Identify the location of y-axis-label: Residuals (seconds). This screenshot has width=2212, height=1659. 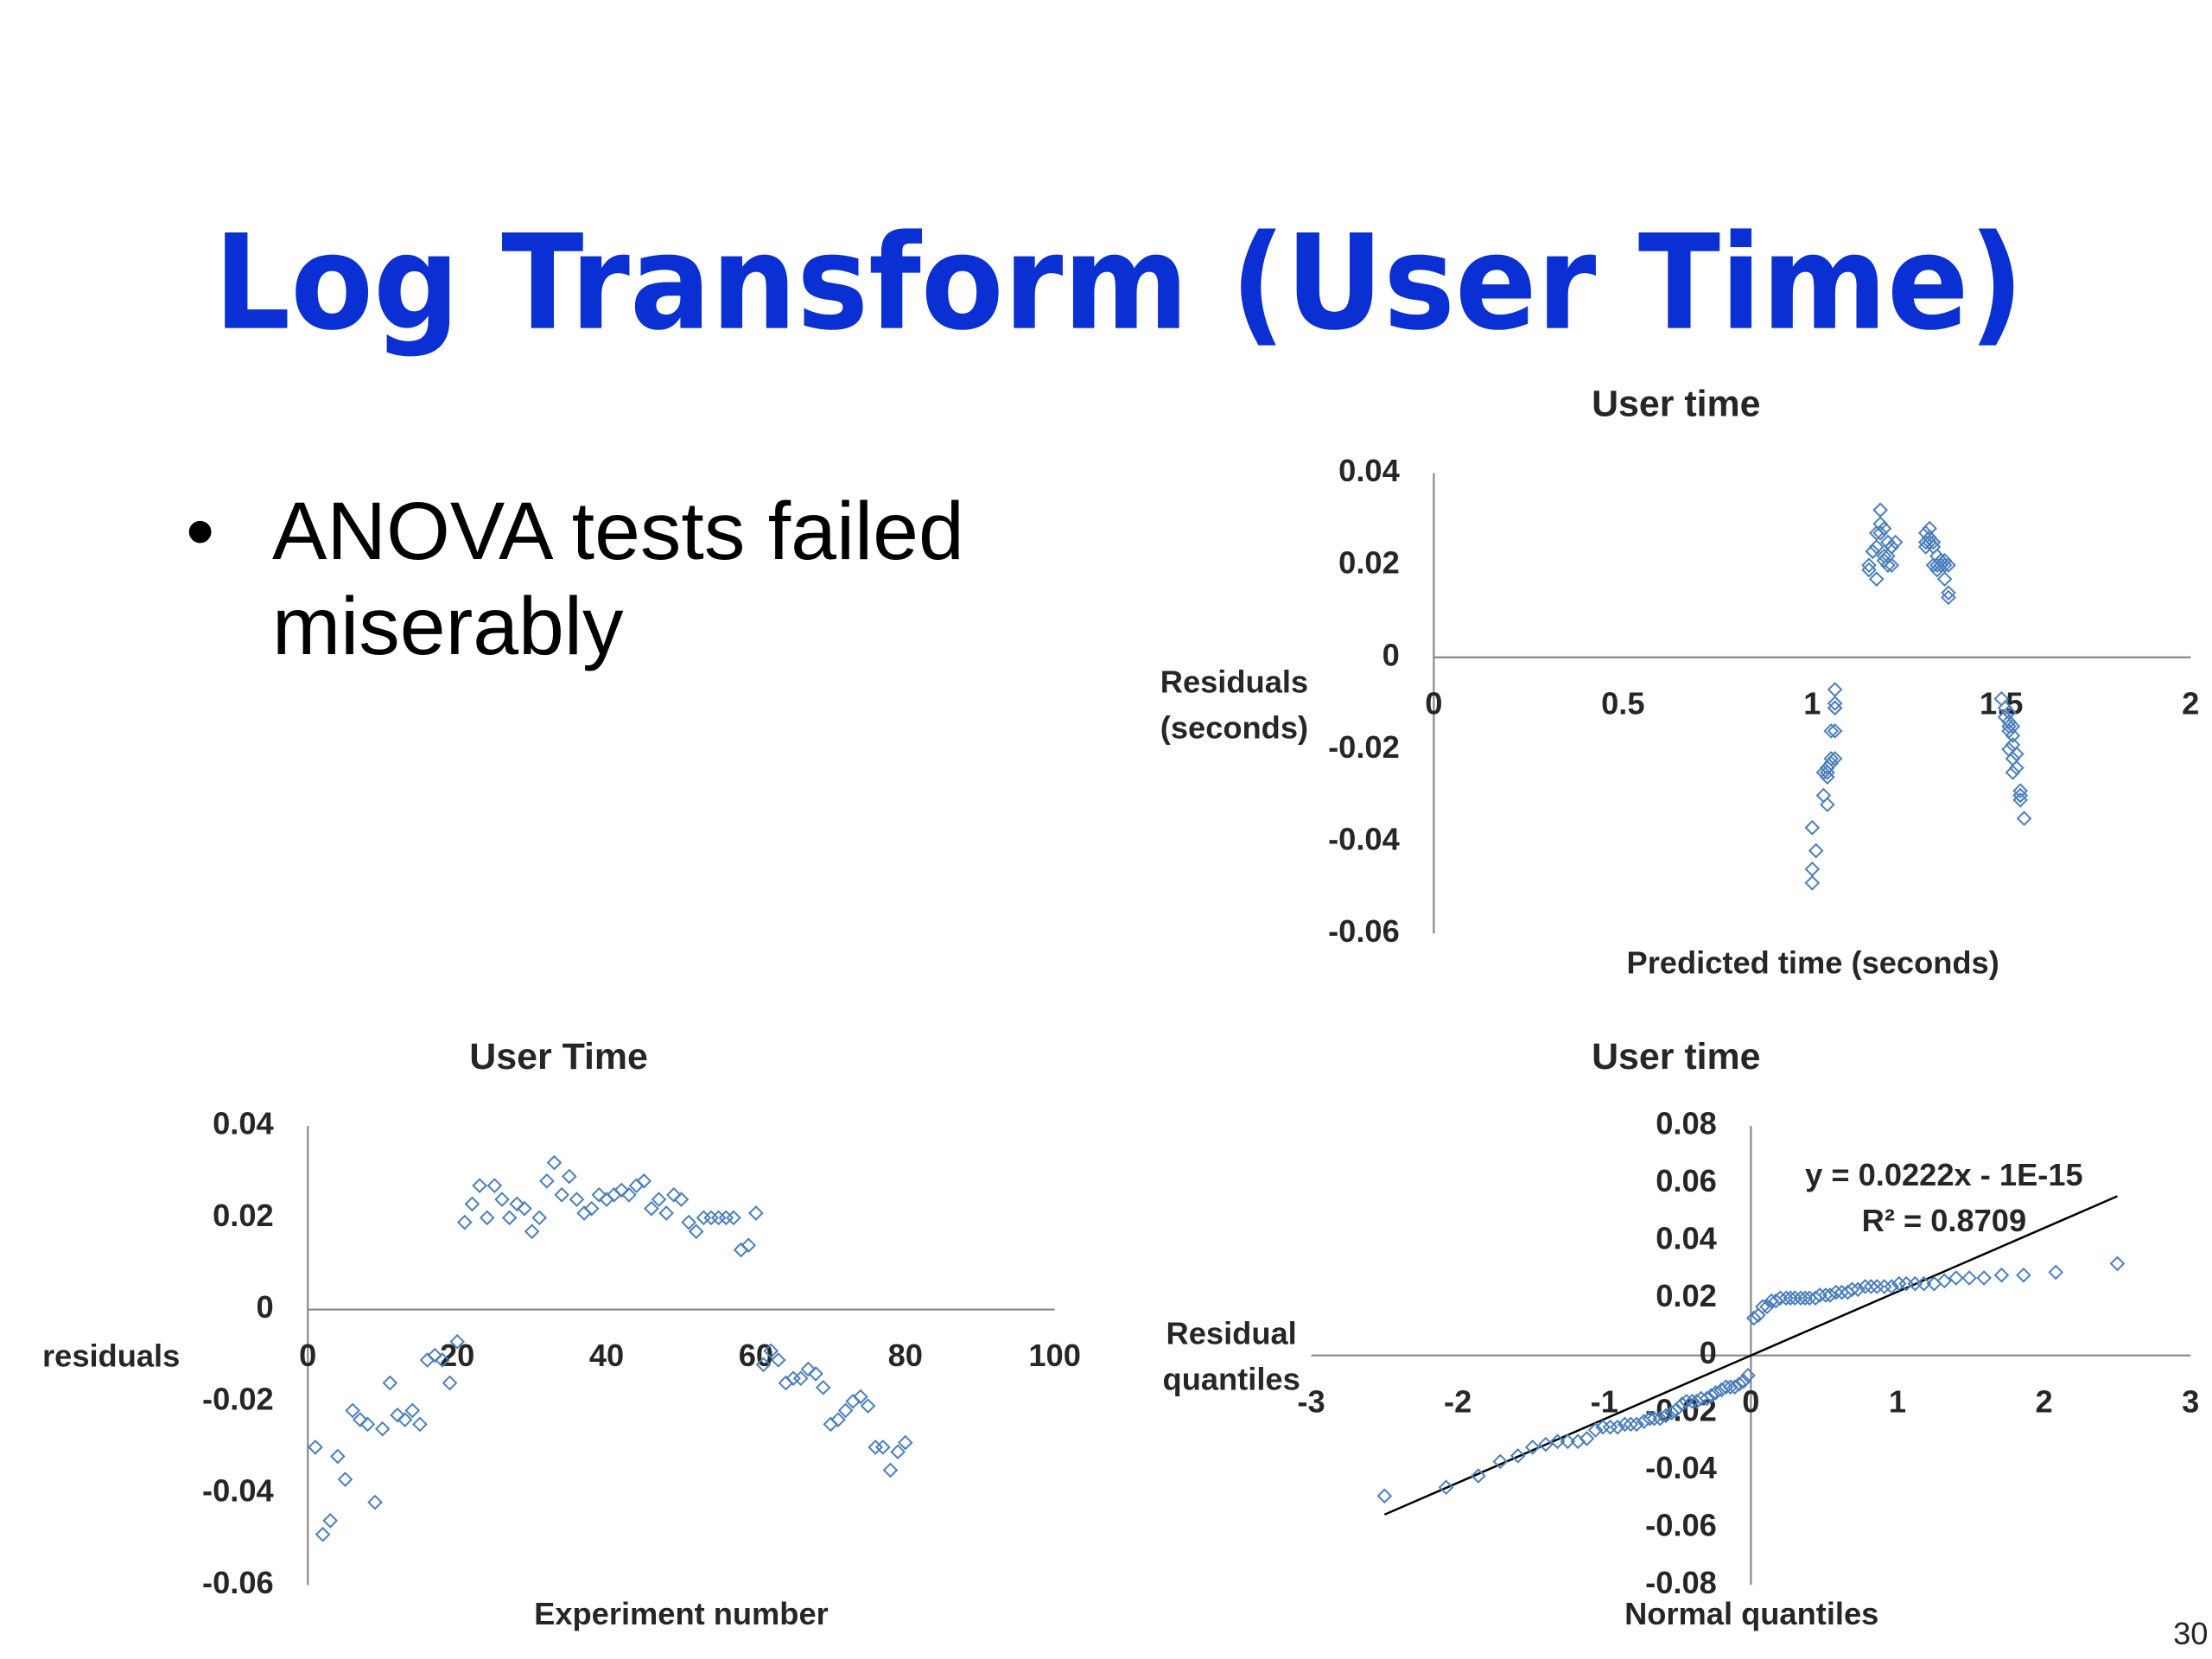
(1234, 704).